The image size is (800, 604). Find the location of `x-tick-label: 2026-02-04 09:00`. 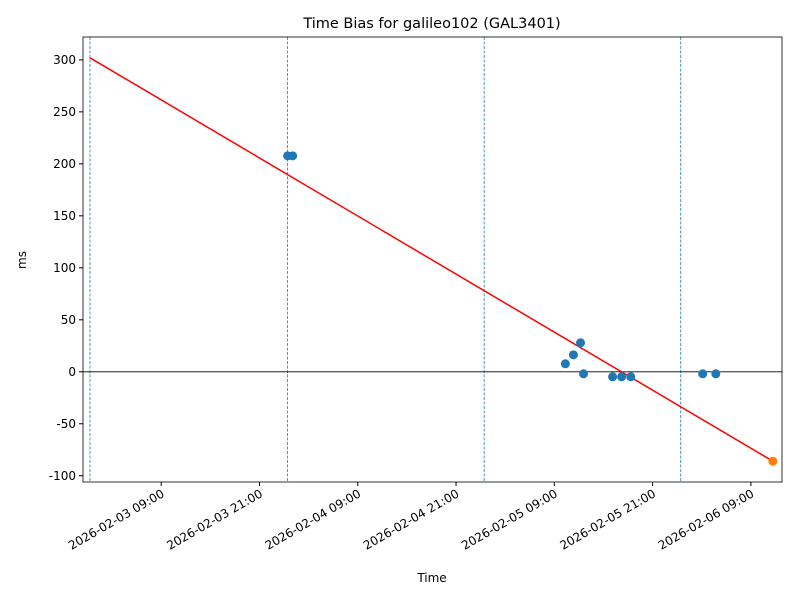

x-tick-label: 2026-02-04 09:00 is located at coordinates (313, 519).